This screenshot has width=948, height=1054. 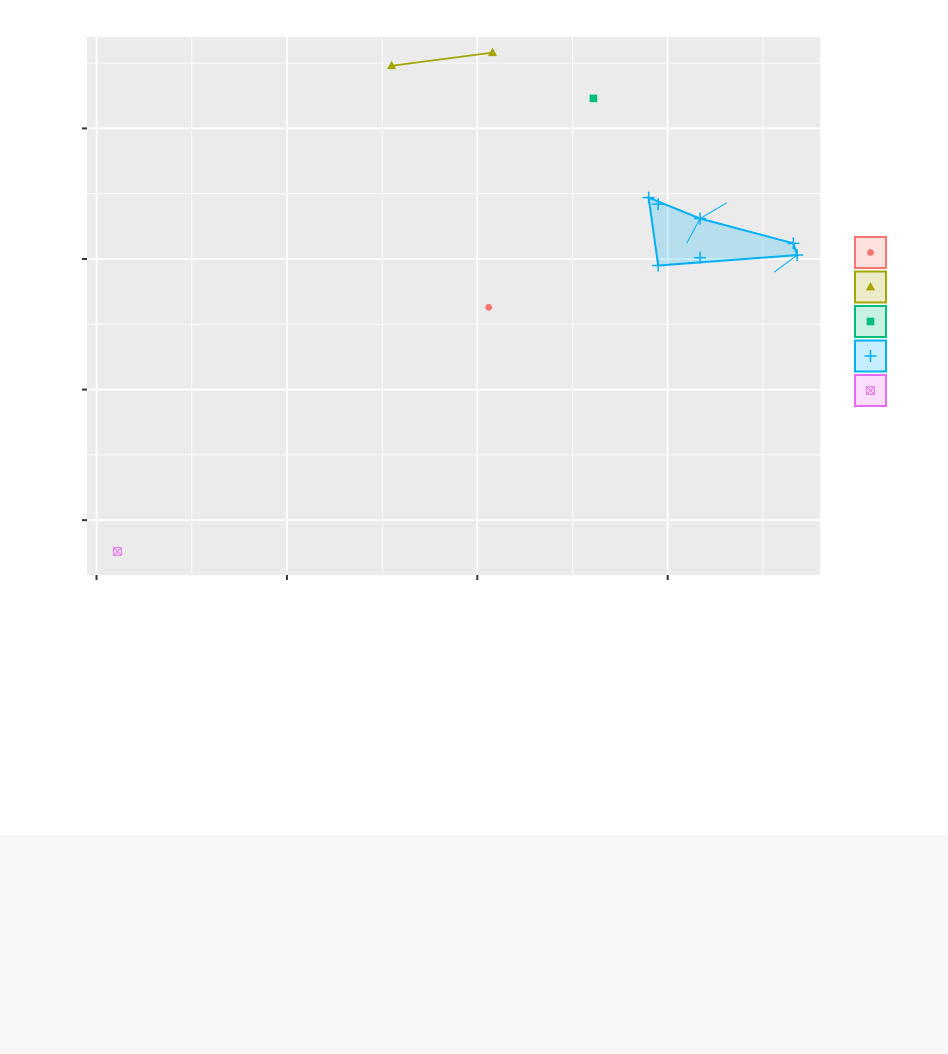 I want to click on legend-key-circle, so click(x=870, y=252).